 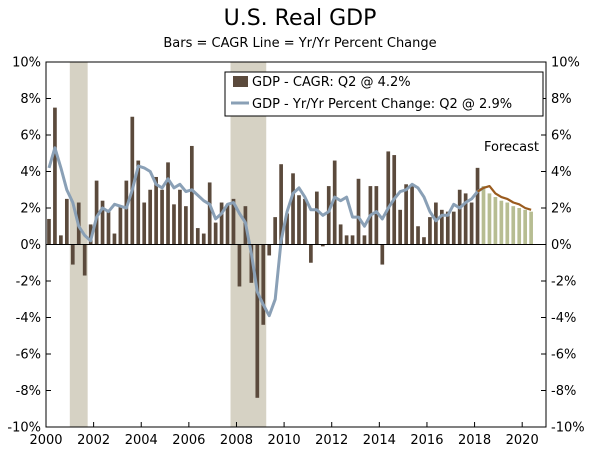 What do you see at coordinates (561, 172) in the screenshot?
I see `y-tick-right-label-7: 4%` at bounding box center [561, 172].